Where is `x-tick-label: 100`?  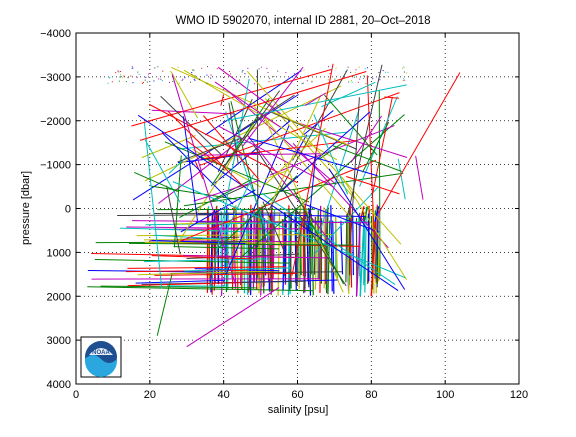 x-tick-label: 100 is located at coordinates (445, 395).